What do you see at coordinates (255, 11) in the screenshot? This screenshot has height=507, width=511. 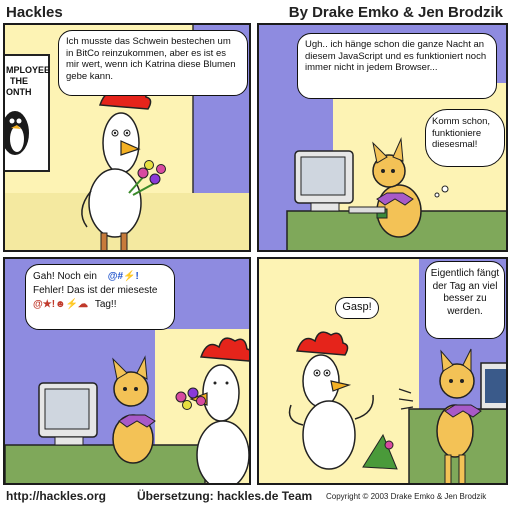 I see `comic-header: Hackles By Drake Emko & Jen Brodzik` at bounding box center [255, 11].